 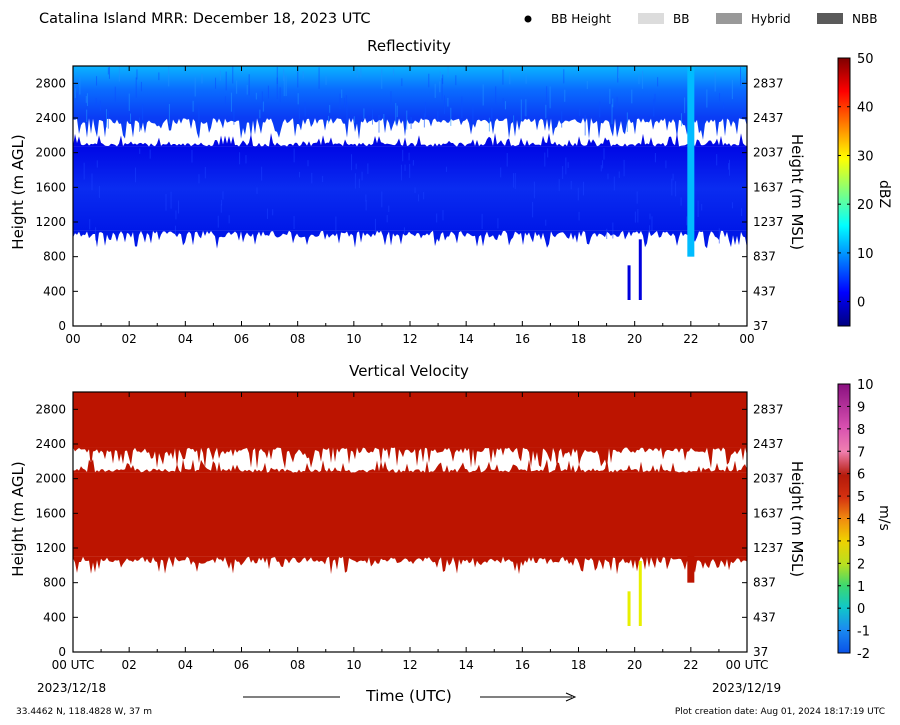 I want to click on bb-legend-swatch, so click(x=651, y=18).